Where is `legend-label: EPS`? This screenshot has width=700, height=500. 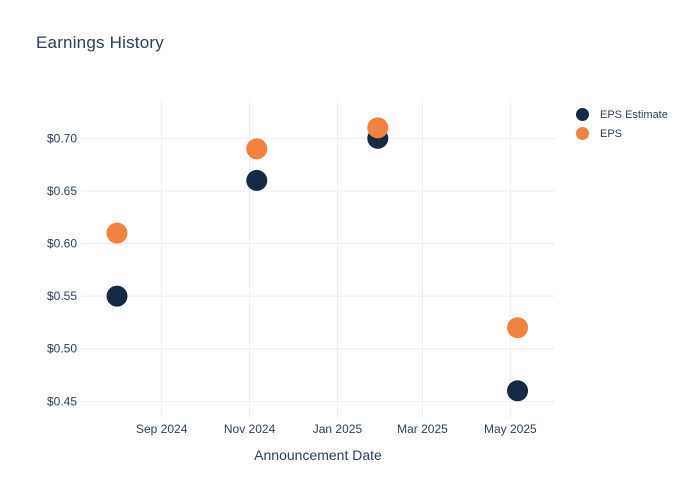
legend-label: EPS is located at coordinates (611, 133).